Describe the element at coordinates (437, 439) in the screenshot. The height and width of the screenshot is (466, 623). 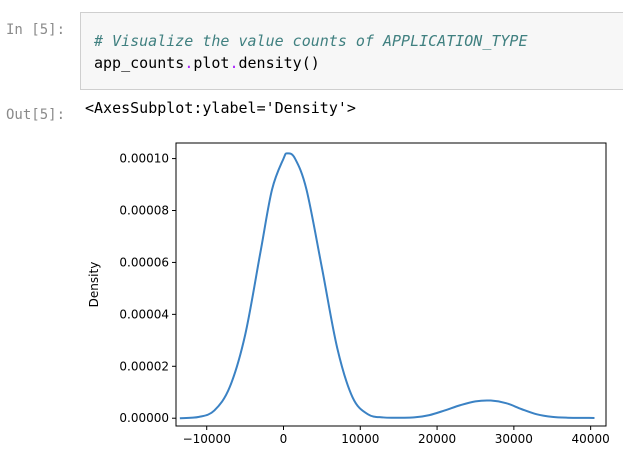
I see `x-tick-label: 20000` at that location.